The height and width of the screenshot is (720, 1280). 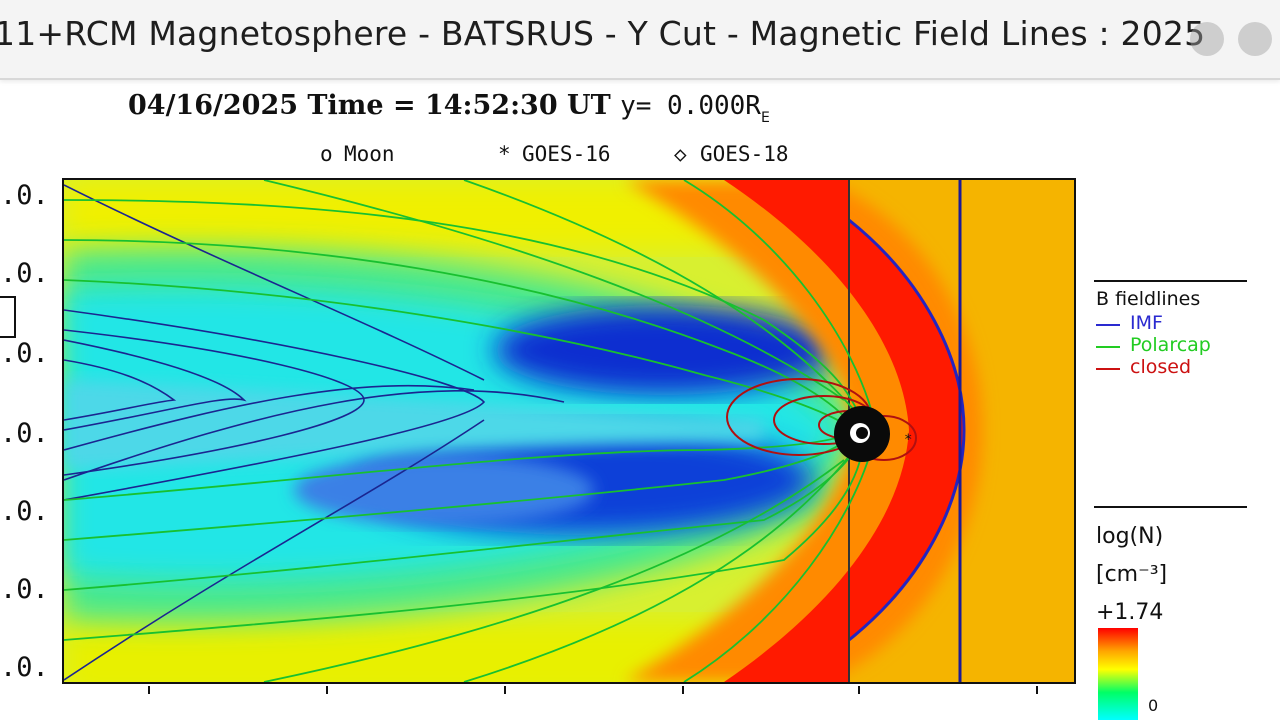 What do you see at coordinates (1108, 347) in the screenshot?
I see `polarcap-swatch` at bounding box center [1108, 347].